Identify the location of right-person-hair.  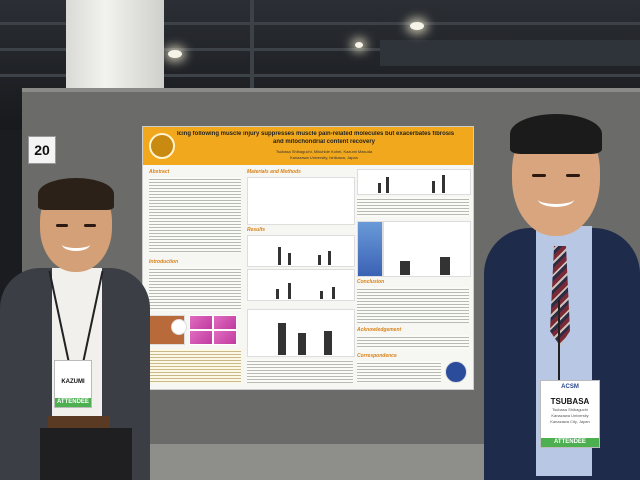
(556, 134).